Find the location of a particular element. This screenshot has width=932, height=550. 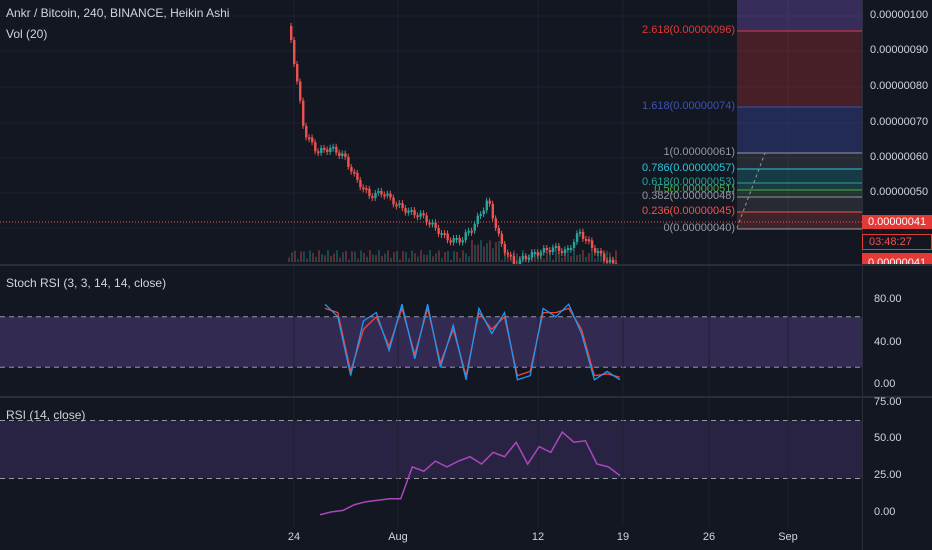

price-tick: 0.00000060 is located at coordinates (899, 157).